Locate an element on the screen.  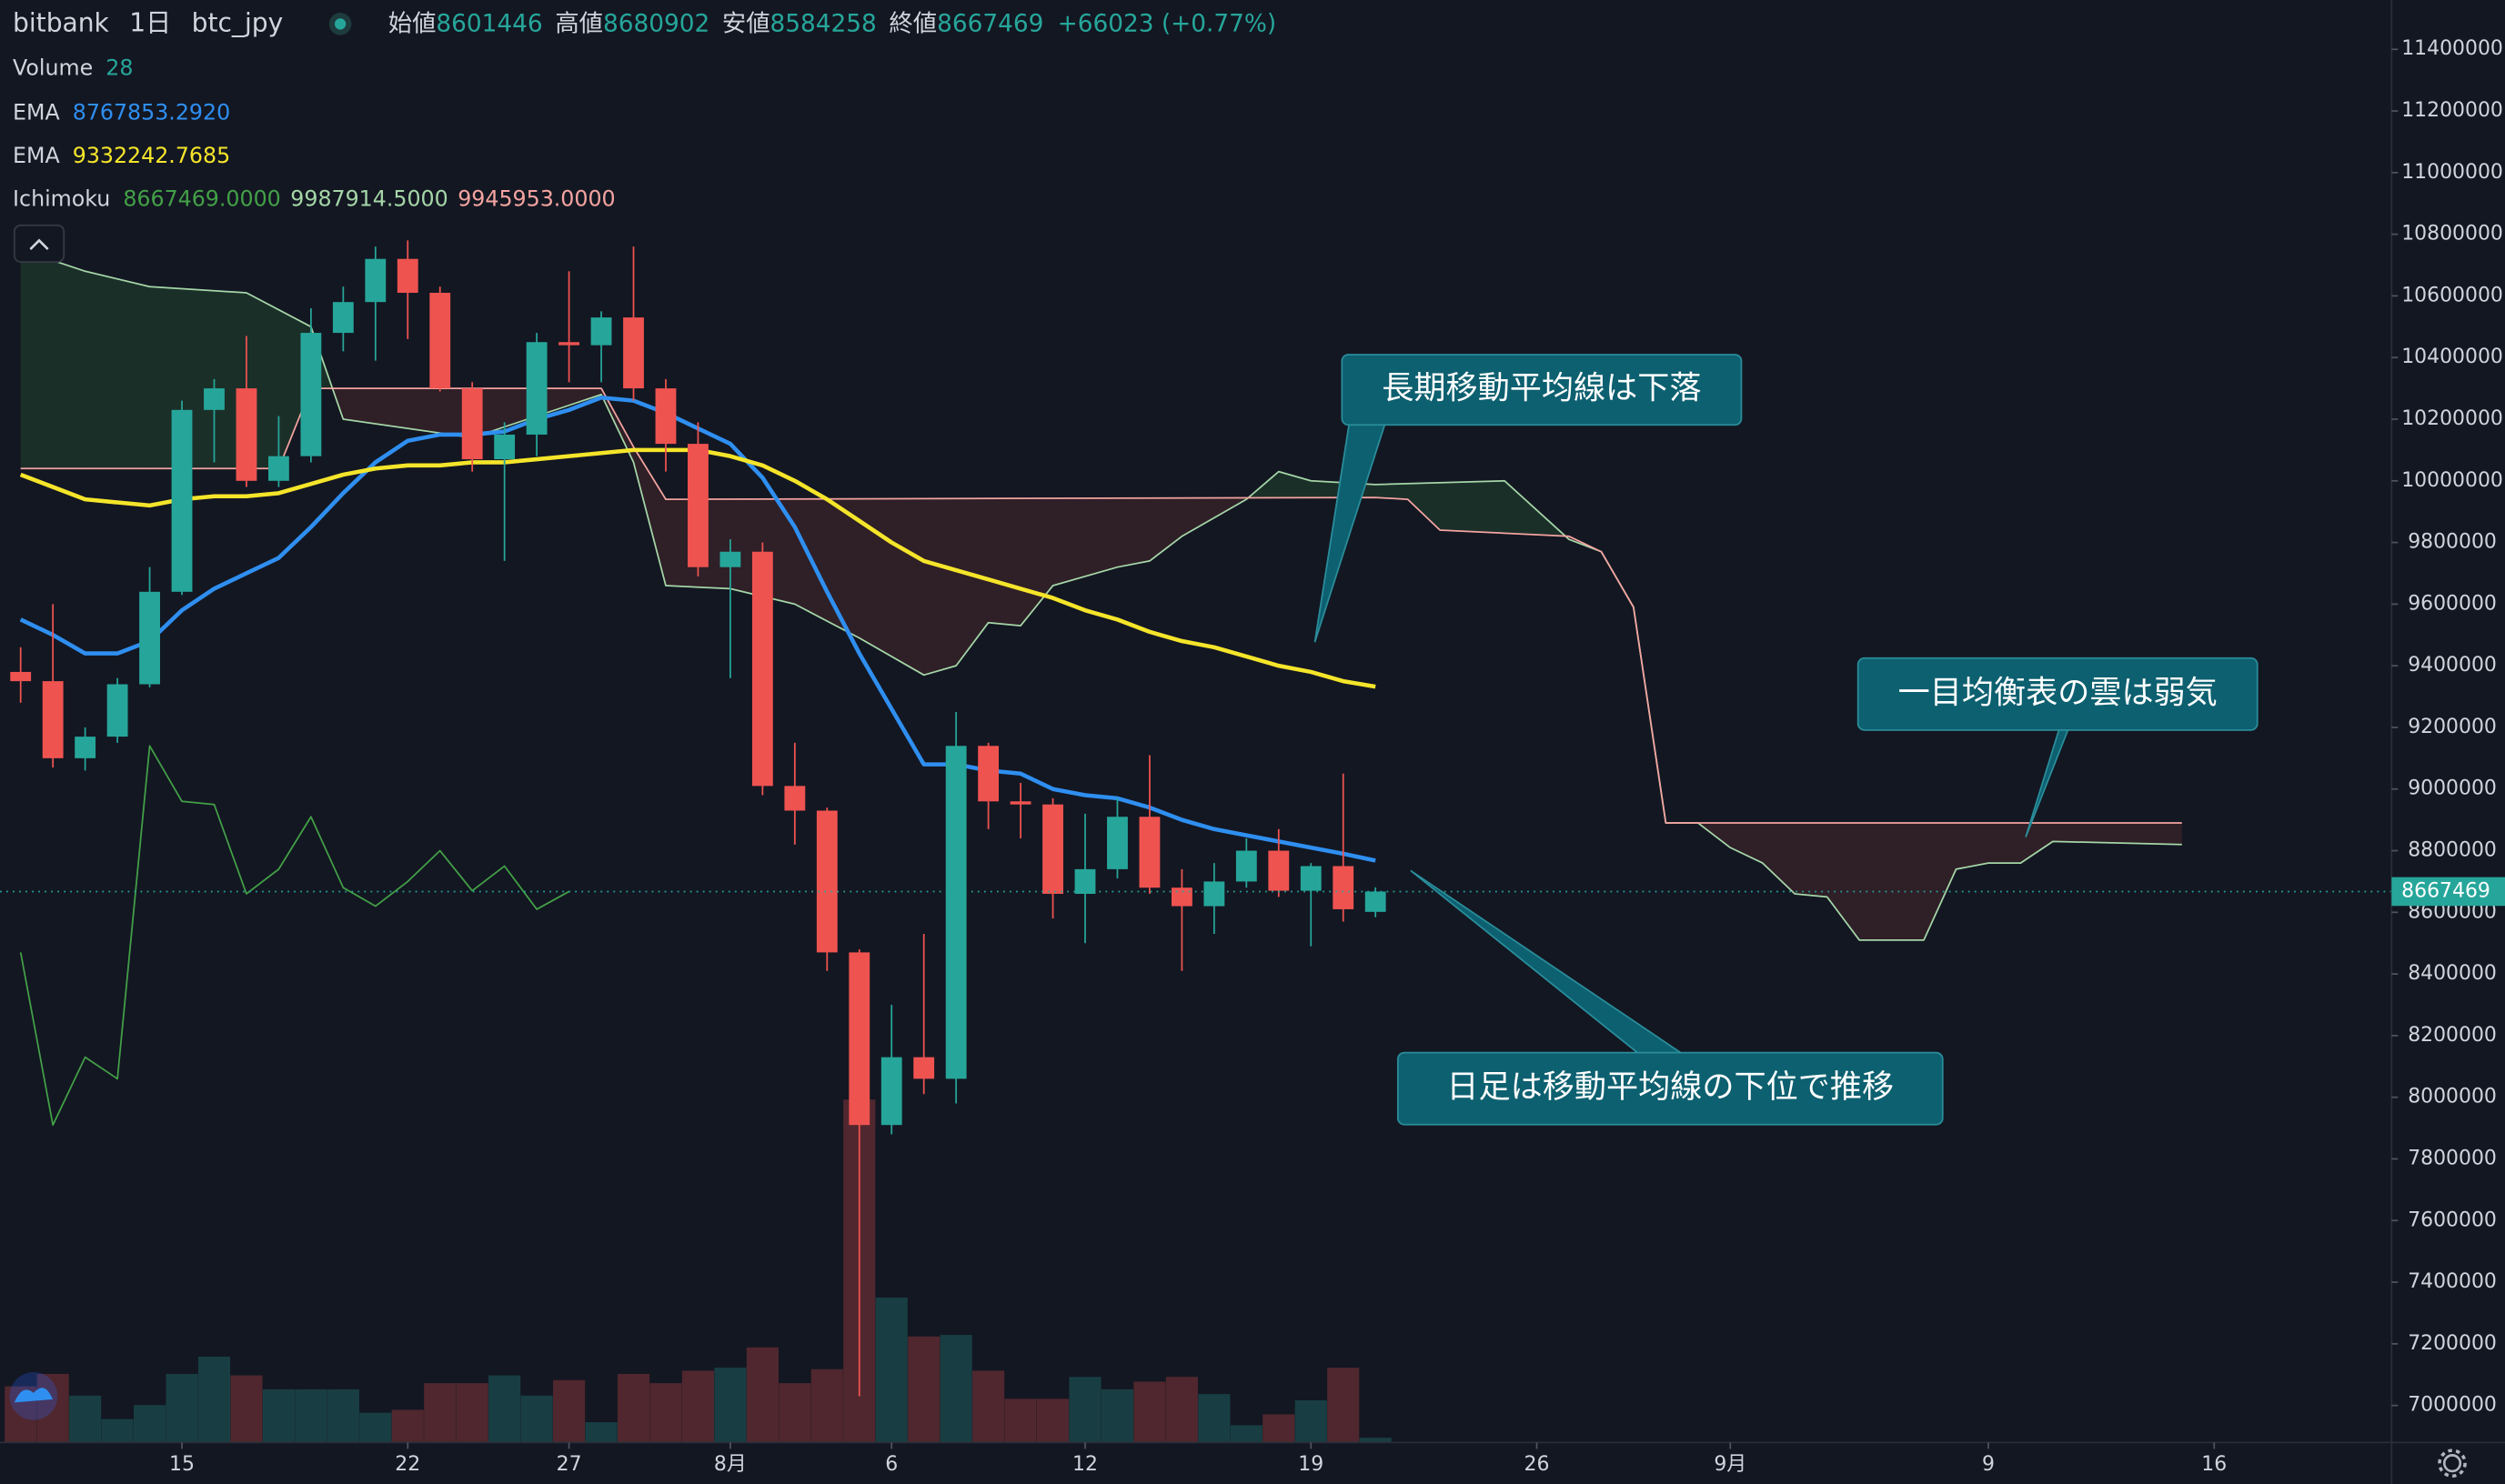
collapse-box is located at coordinates (39, 243).